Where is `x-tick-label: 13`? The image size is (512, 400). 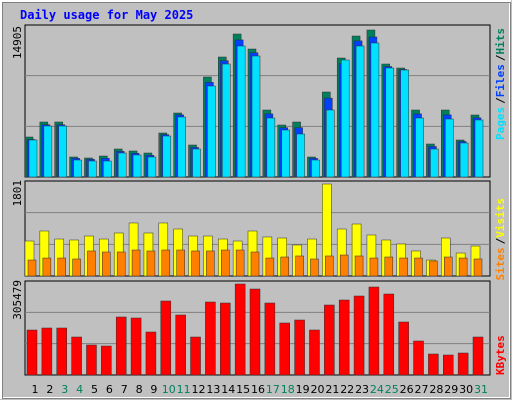 x-tick-label: 13 is located at coordinates (213, 389).